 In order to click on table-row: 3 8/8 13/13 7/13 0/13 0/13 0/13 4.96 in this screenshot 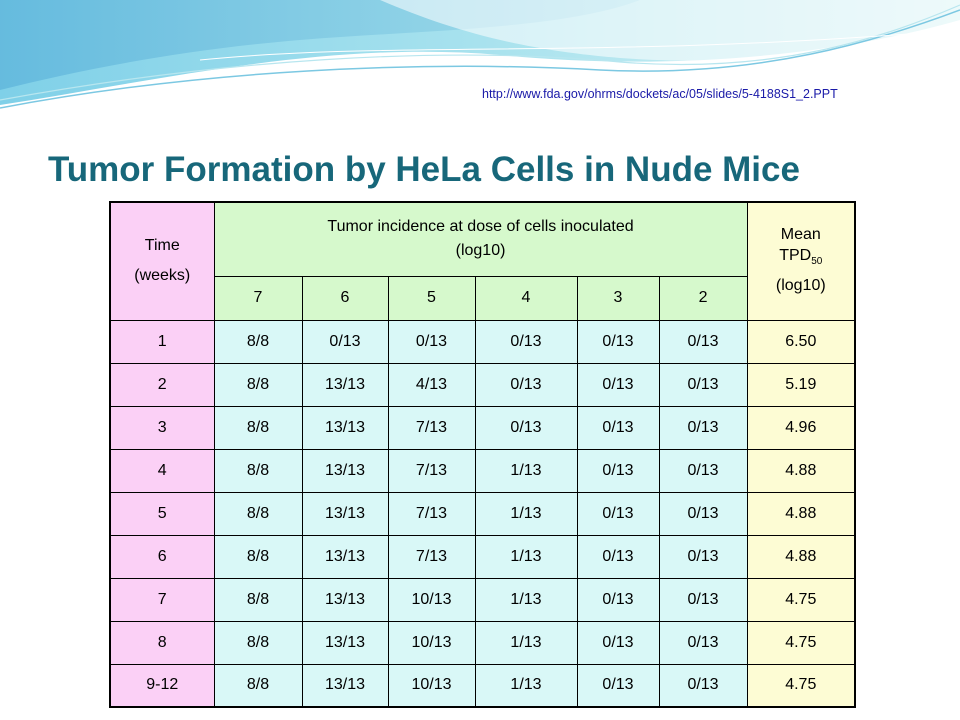, I will do `click(482, 427)`.